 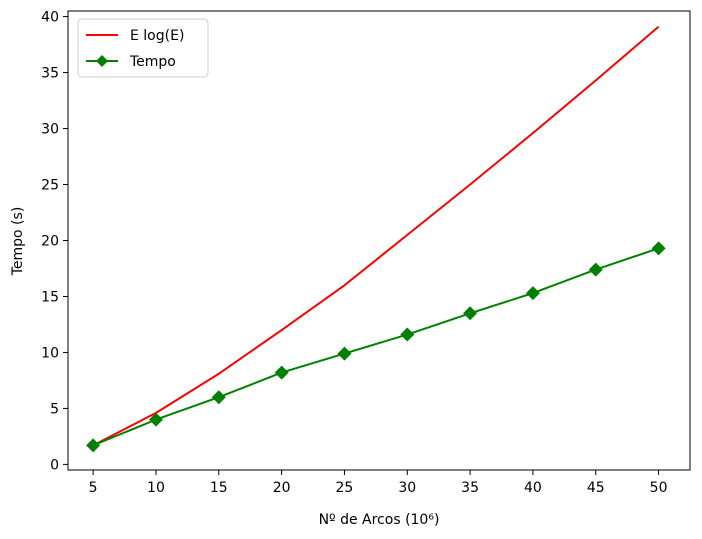 I want to click on legend-box, so click(x=143, y=48).